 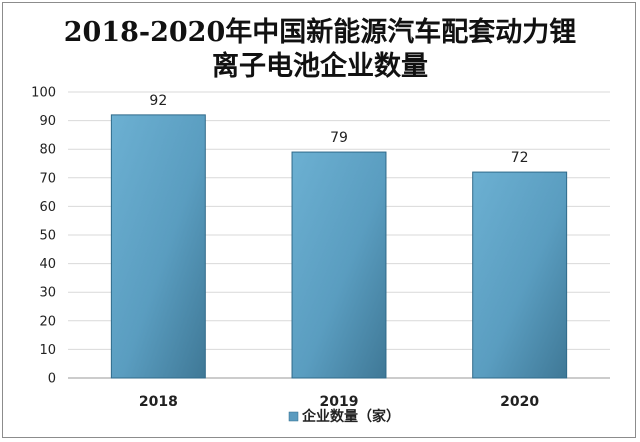 What do you see at coordinates (320, 32) in the screenshot?
I see `chart-title-line-1: 2018-2020年中国新能源汽车配套动力锂` at bounding box center [320, 32].